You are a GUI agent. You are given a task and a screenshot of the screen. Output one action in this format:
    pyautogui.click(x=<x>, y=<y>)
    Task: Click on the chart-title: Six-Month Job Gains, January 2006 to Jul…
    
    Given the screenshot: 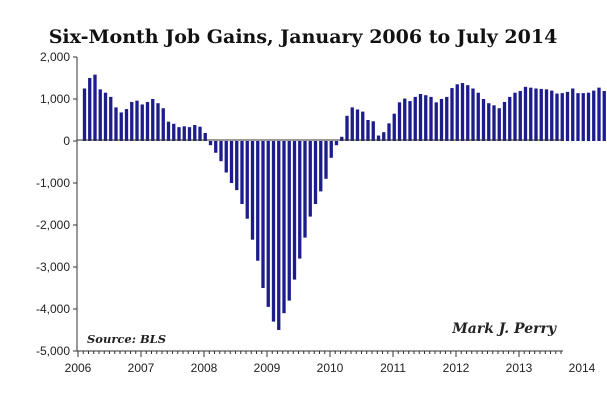 What is the action you would take?
    pyautogui.click(x=303, y=37)
    